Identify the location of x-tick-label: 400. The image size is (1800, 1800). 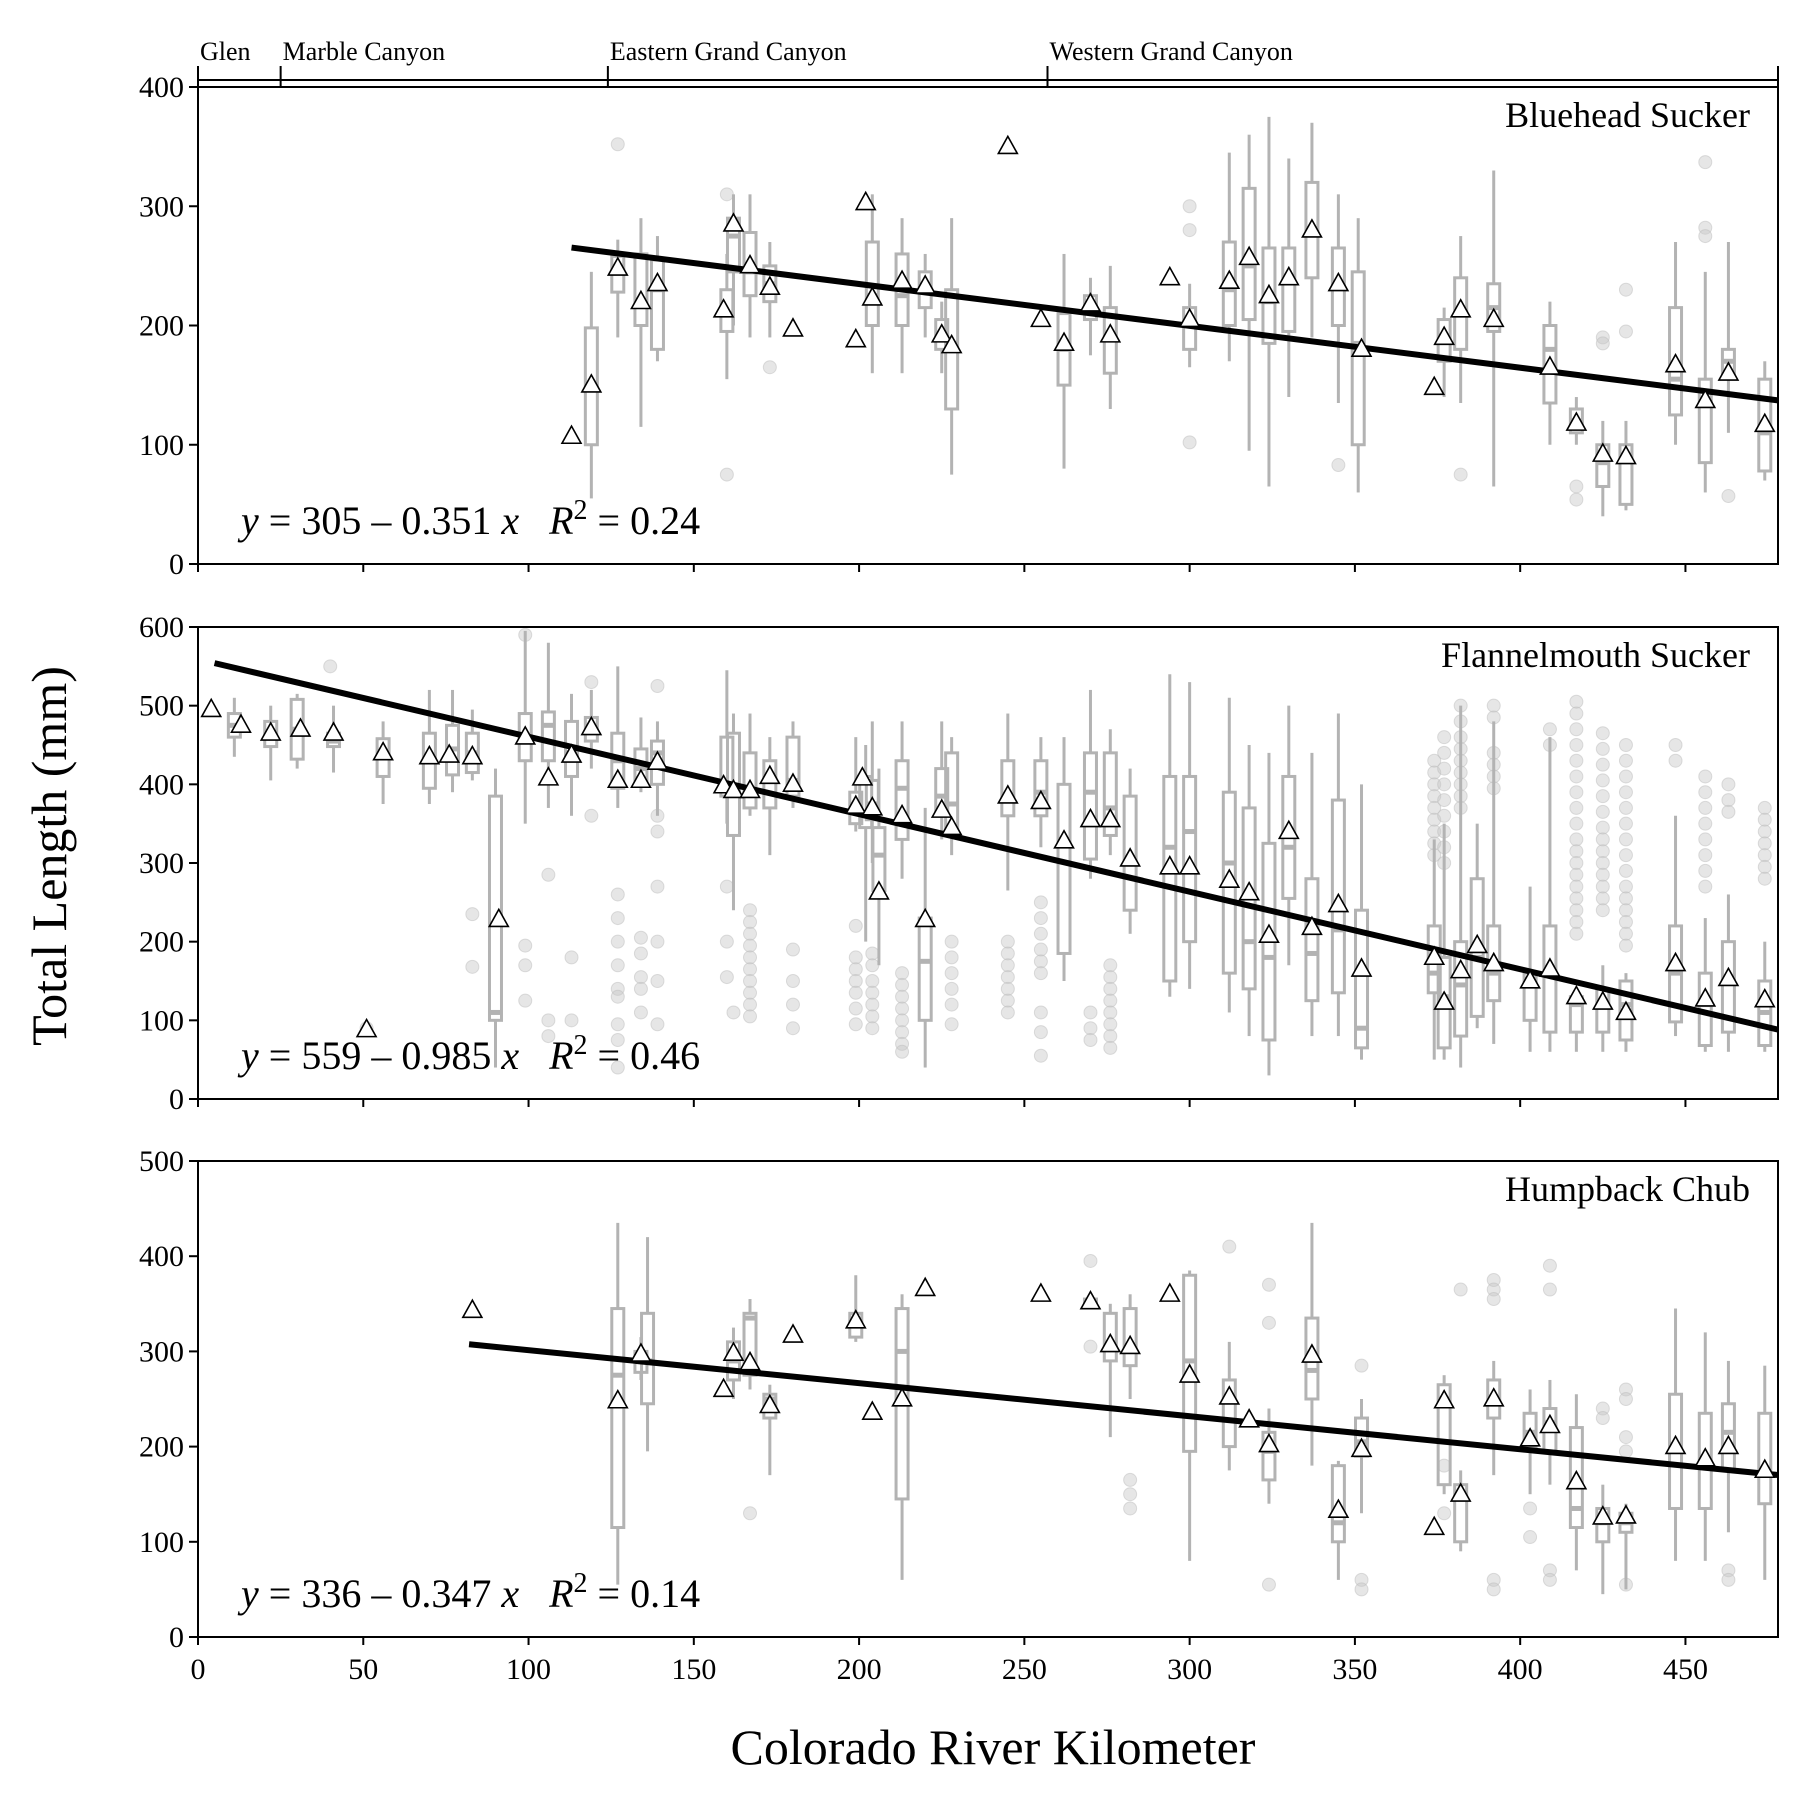
(1520, 1669).